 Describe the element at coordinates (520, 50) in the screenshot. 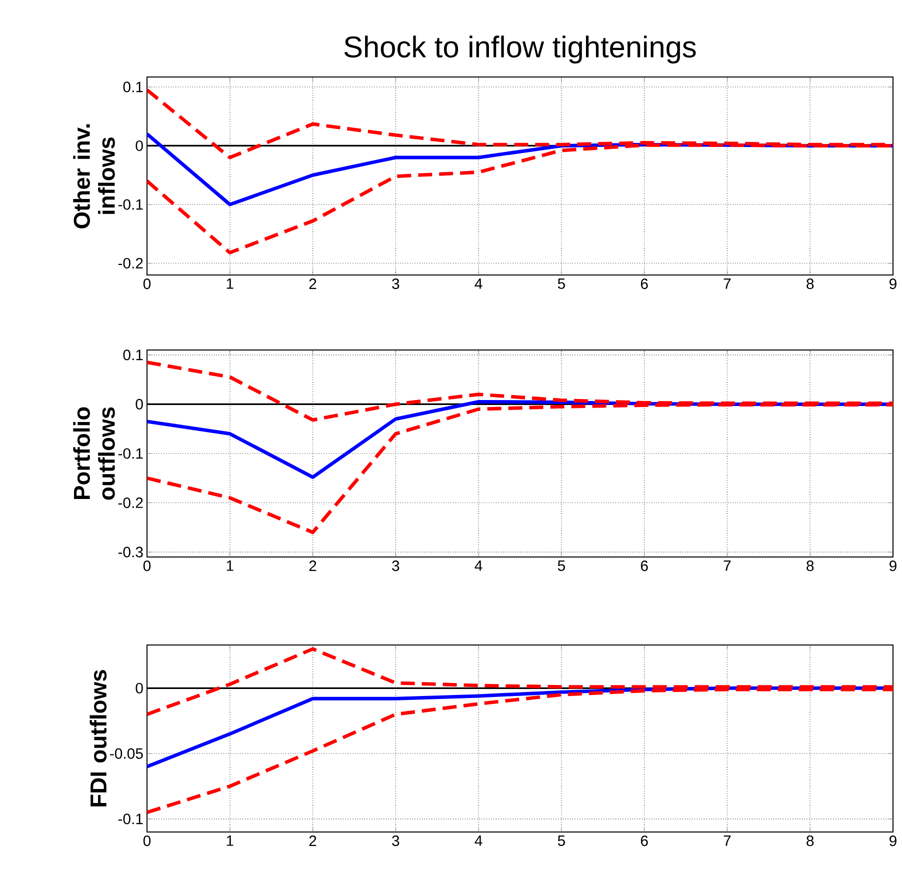

I see `chart-title: Shock to inflow tightenings` at that location.